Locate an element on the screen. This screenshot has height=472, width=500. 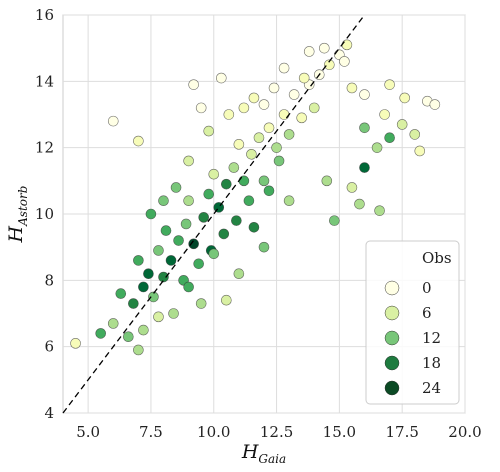
y-axis-ticks: 4 6 8 10 12 14 16 is located at coordinates (44, 214).